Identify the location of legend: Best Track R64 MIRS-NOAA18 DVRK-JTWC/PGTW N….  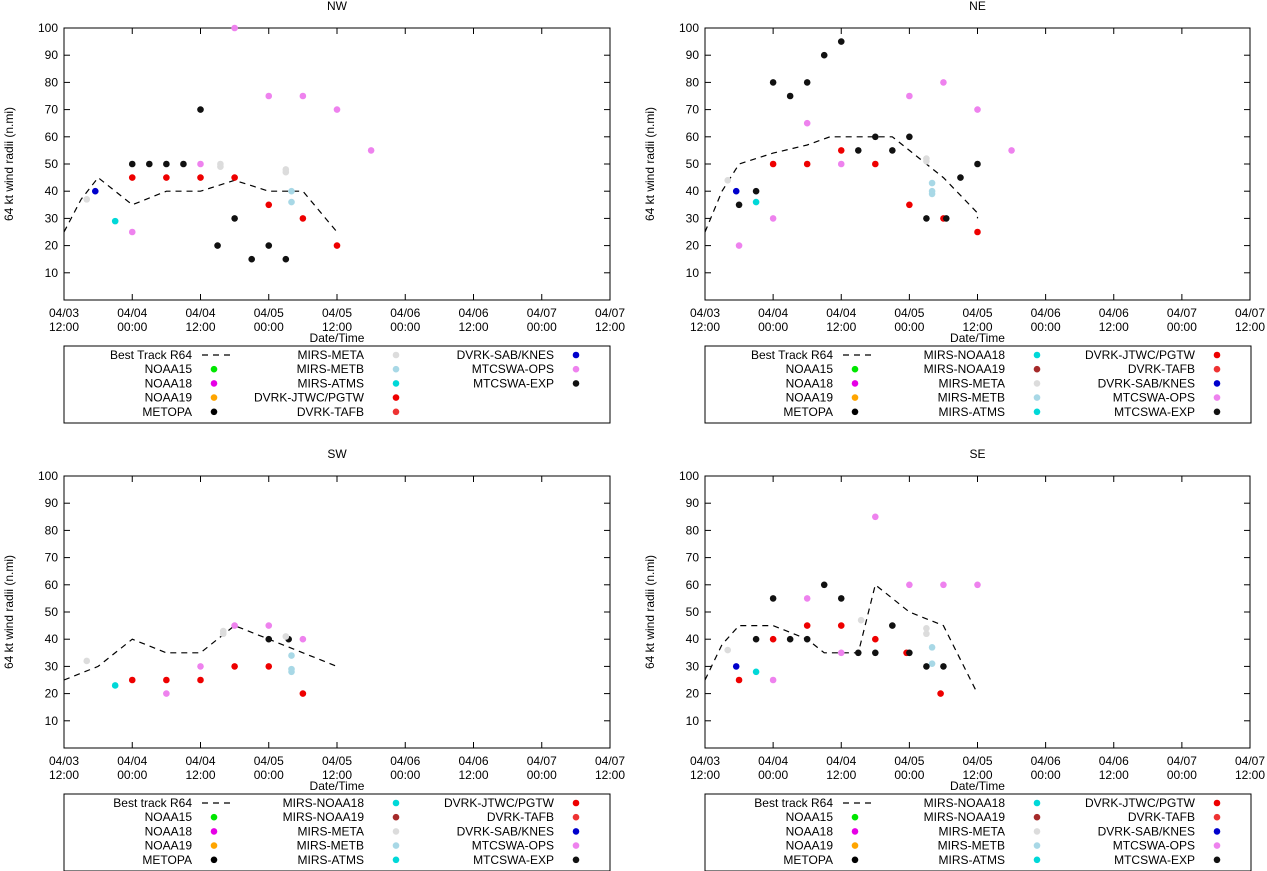
(978, 384).